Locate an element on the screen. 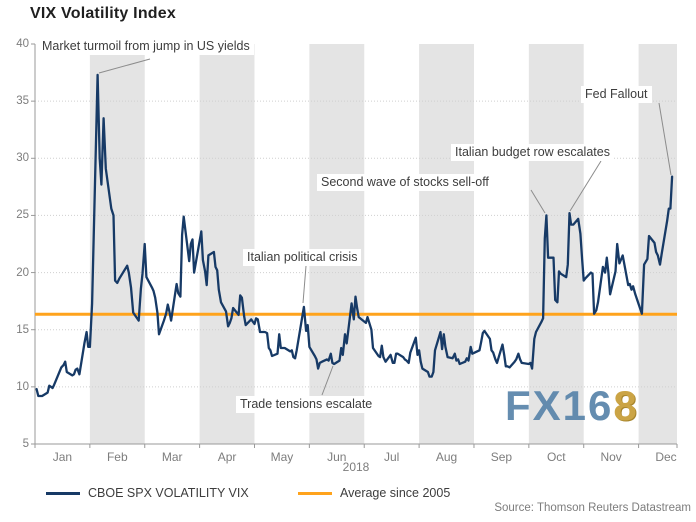  legend-item: CBOE SPX VOLATILITY VIX is located at coordinates (147, 493).